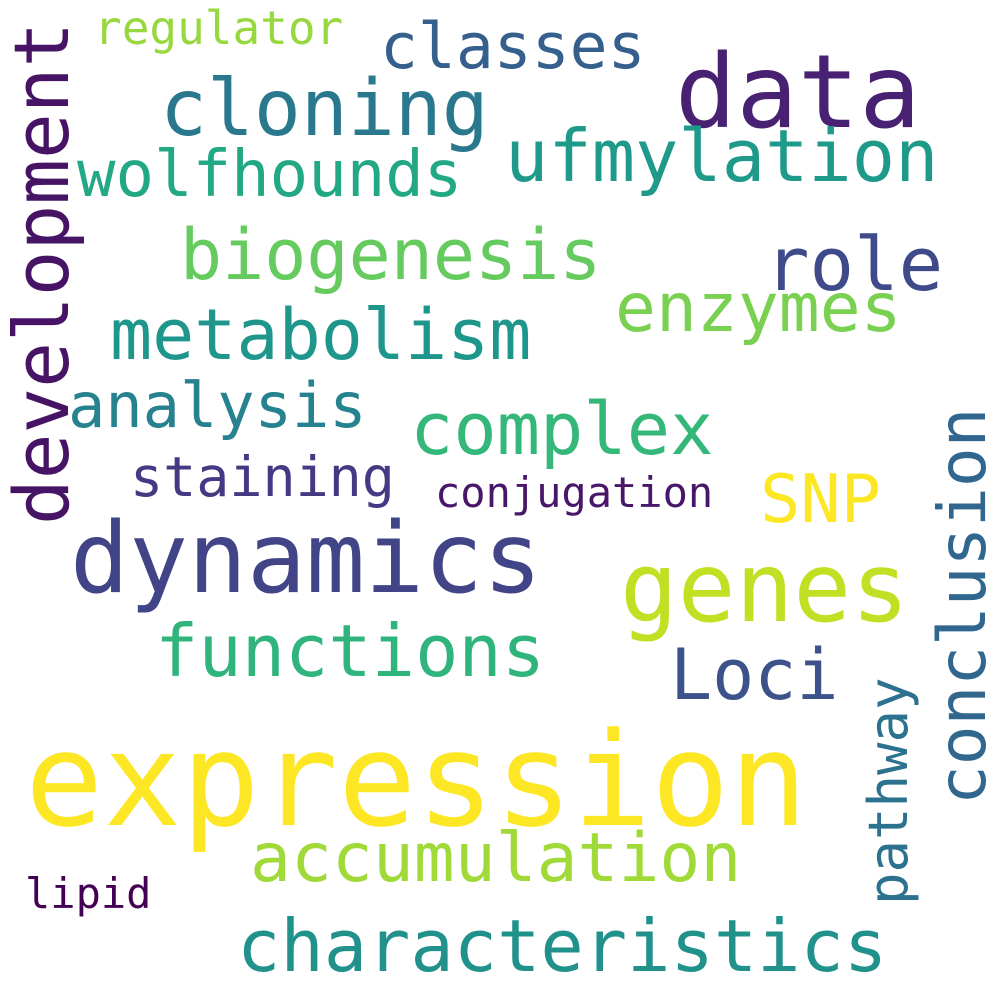  I want to click on word-classes: classes, so click(513, 46).